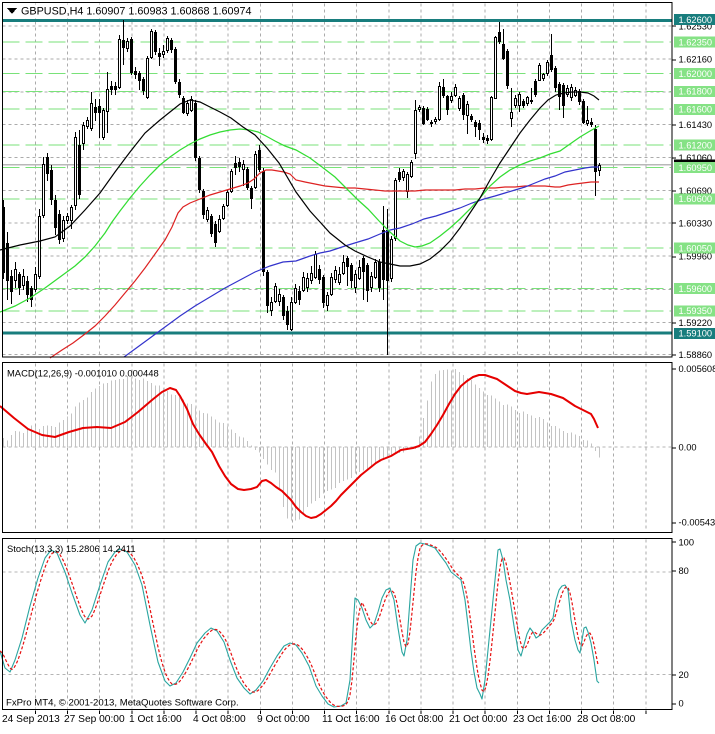  Describe the element at coordinates (696, 249) in the screenshot. I see `svg-text: 1.60050` at that location.